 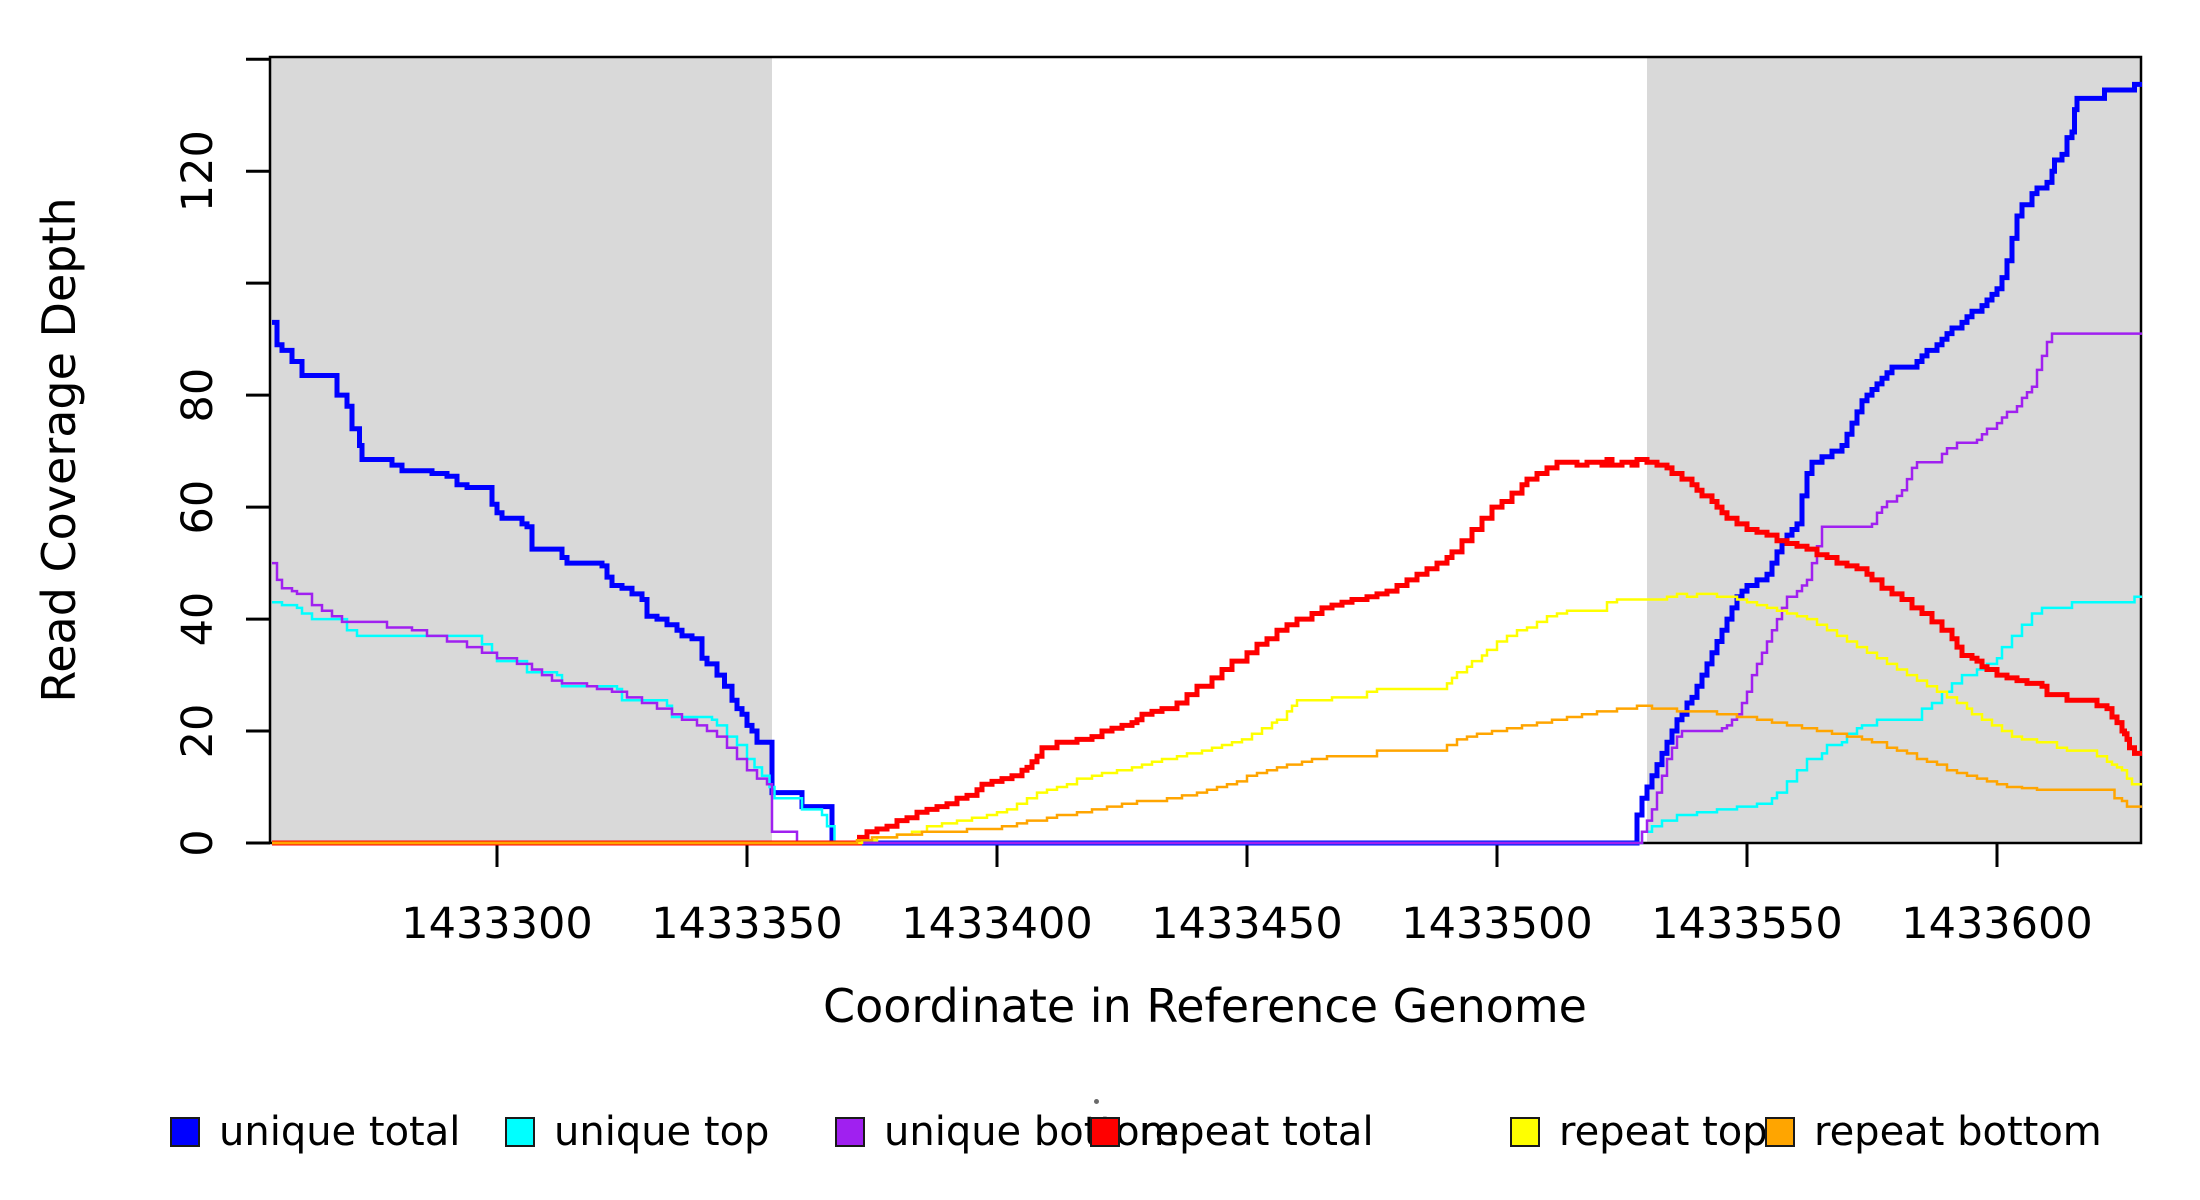 What do you see at coordinates (1997, 924) in the screenshot?
I see `x-tick-label: 1433600` at bounding box center [1997, 924].